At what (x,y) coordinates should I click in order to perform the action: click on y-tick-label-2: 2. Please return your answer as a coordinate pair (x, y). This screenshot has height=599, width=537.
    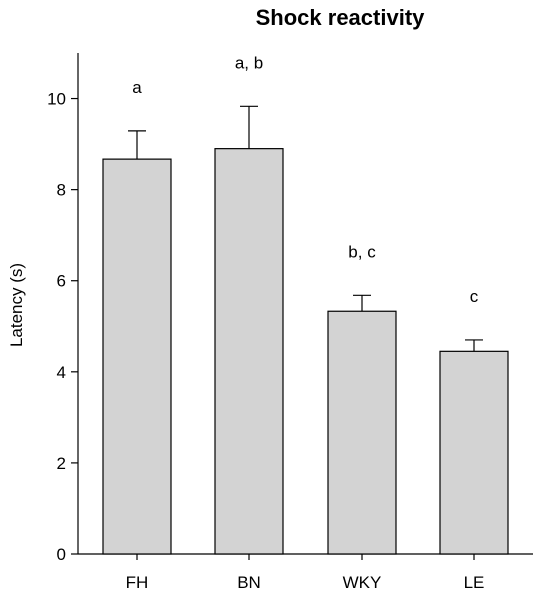
    Looking at the image, I should click on (61, 463).